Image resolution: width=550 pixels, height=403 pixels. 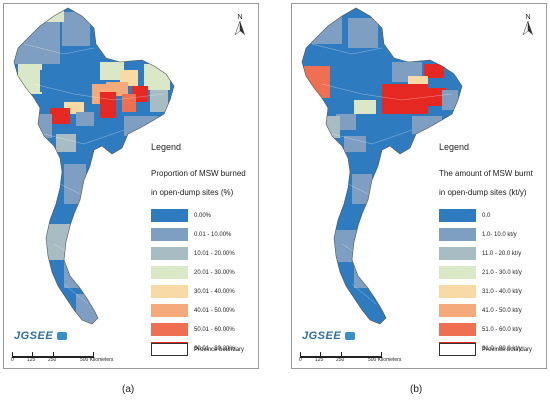 I want to click on legend-item: 0.00%, so click(x=193, y=215).